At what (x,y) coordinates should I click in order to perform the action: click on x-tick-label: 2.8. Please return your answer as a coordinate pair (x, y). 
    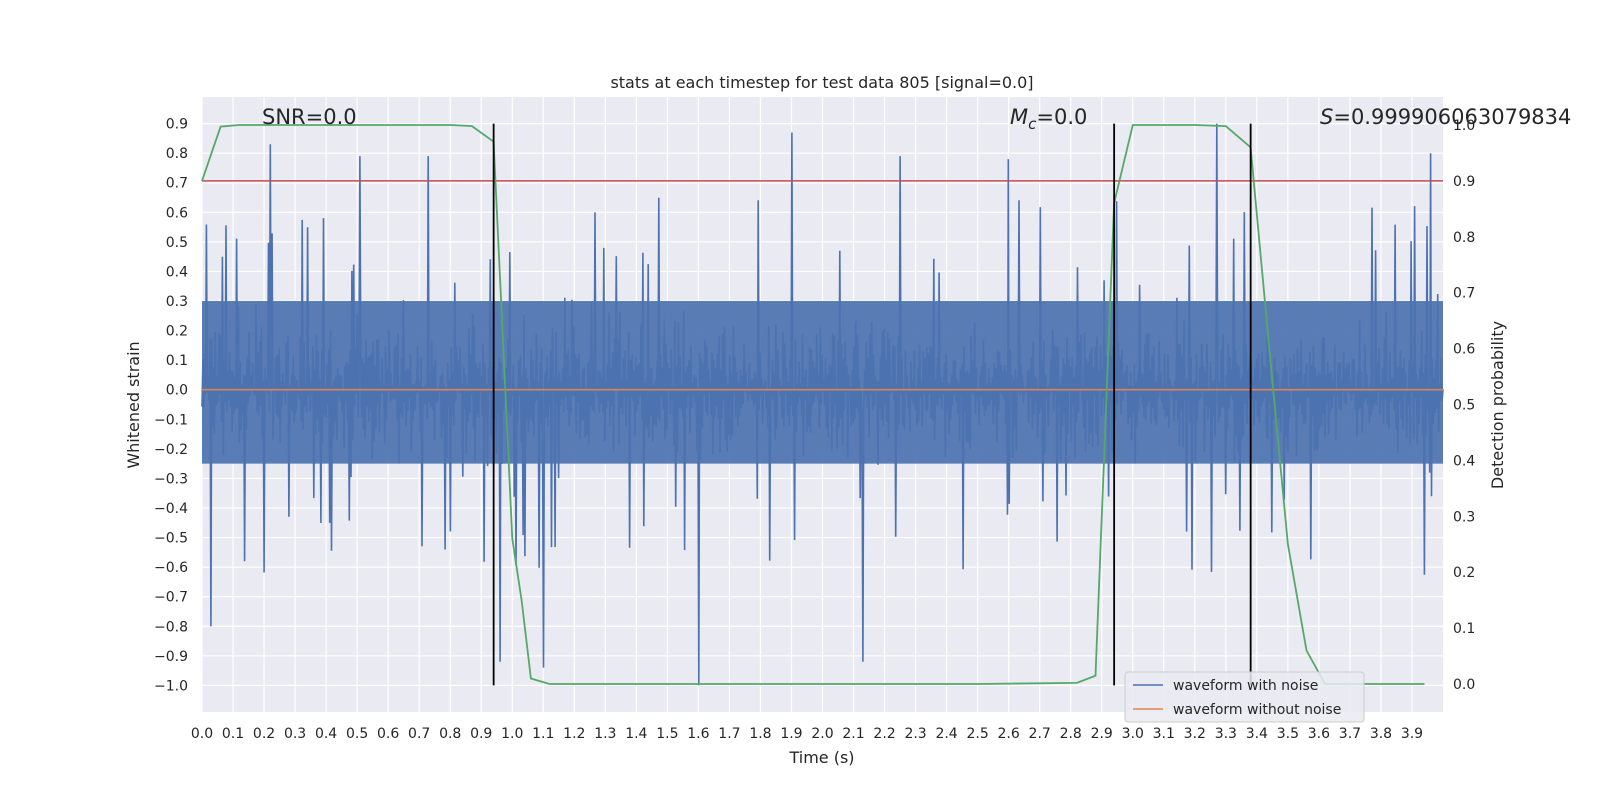
    Looking at the image, I should click on (1071, 734).